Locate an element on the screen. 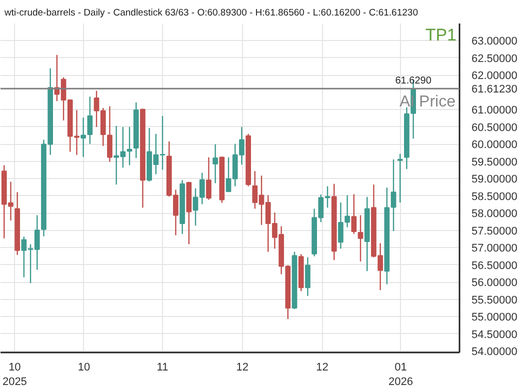 Image resolution: width=520 pixels, height=390 pixels. annotation: 61.6290 is located at coordinates (413, 81).